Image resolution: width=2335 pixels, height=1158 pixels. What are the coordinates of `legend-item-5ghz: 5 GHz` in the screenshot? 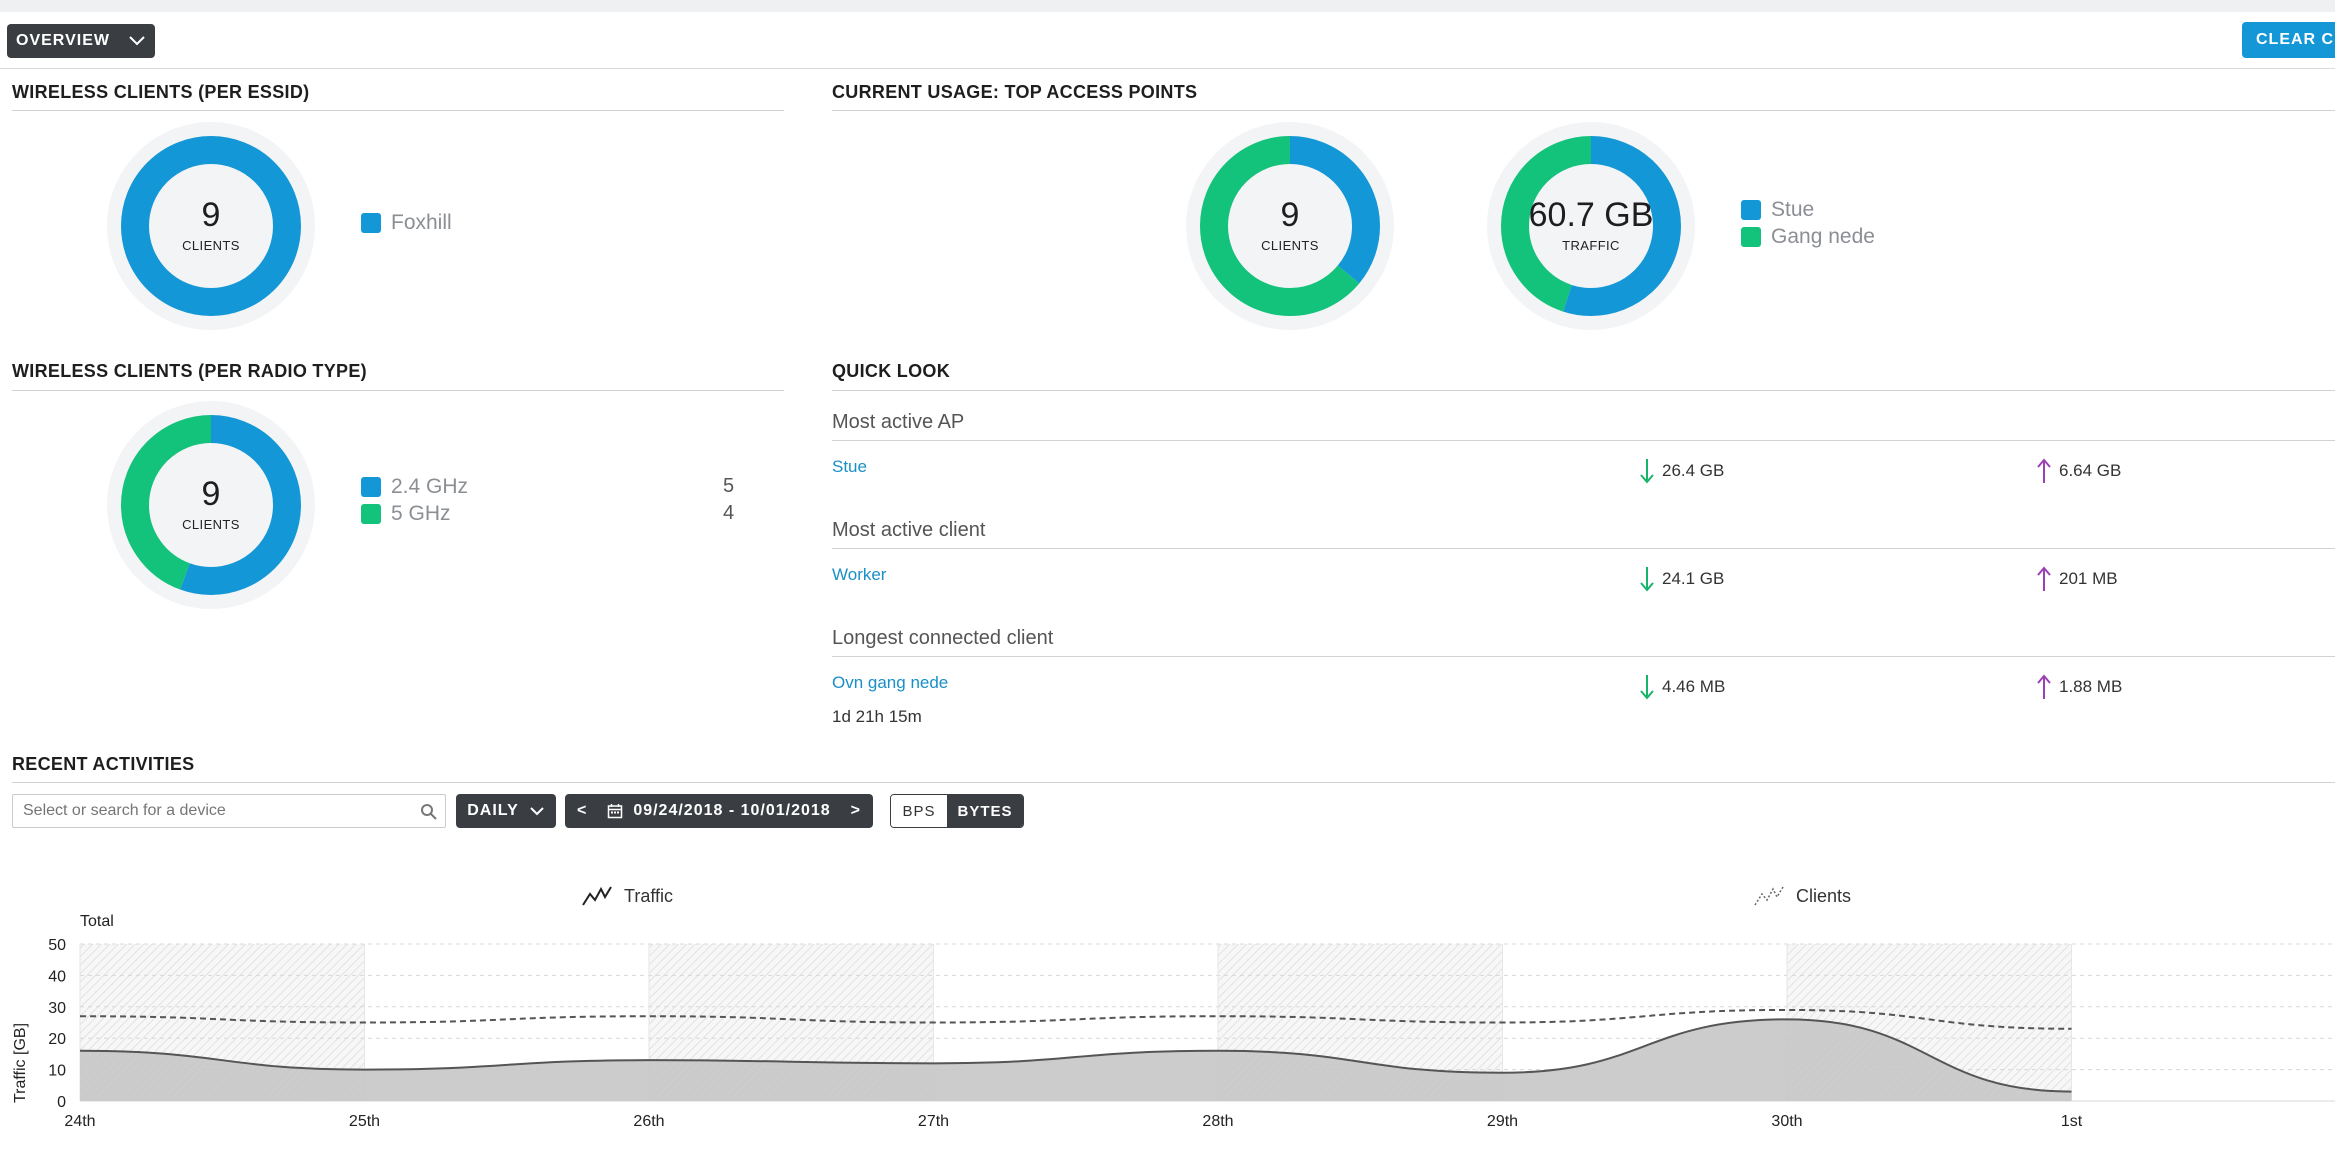 It's located at (406, 514).